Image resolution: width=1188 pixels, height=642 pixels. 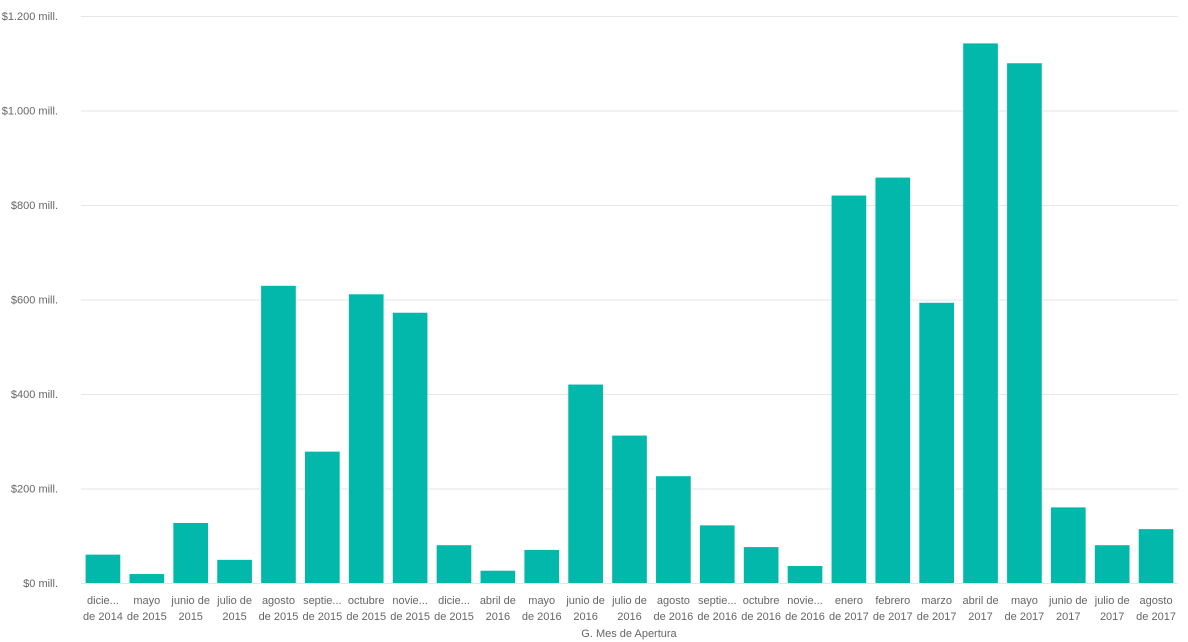 I want to click on x-tick-label: enero de 2017, so click(x=849, y=609).